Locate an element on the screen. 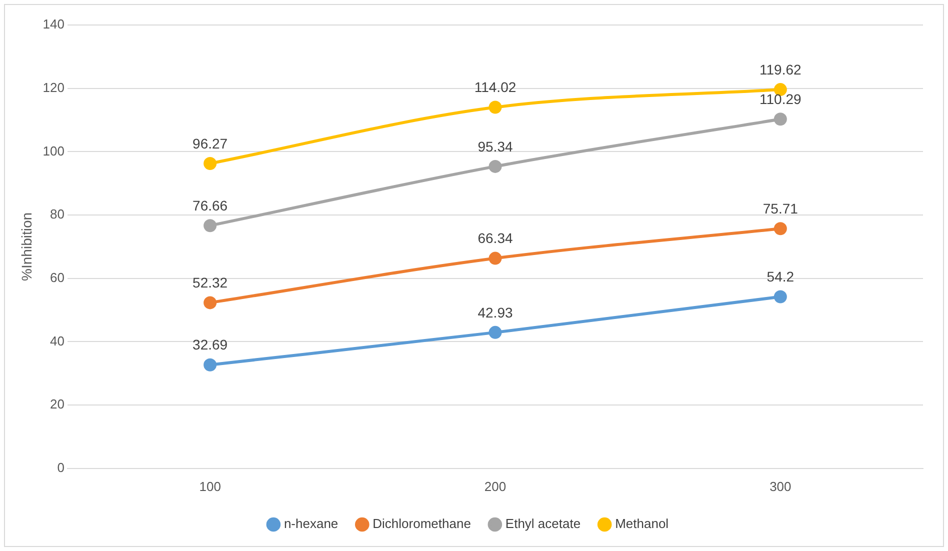  data-label: 42.93 is located at coordinates (495, 312).